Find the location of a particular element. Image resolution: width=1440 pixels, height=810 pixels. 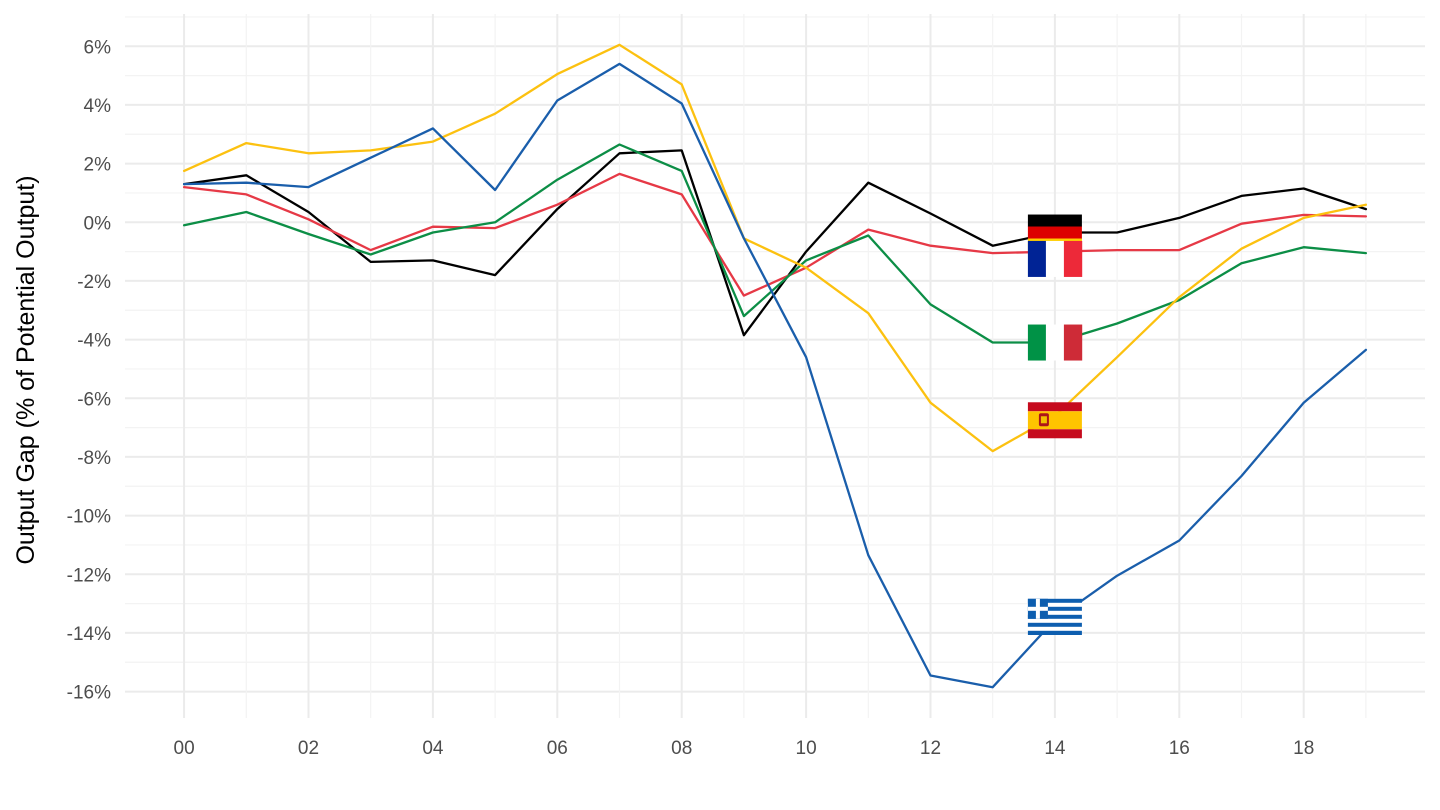

x-tick-label: 16 is located at coordinates (1179, 748).